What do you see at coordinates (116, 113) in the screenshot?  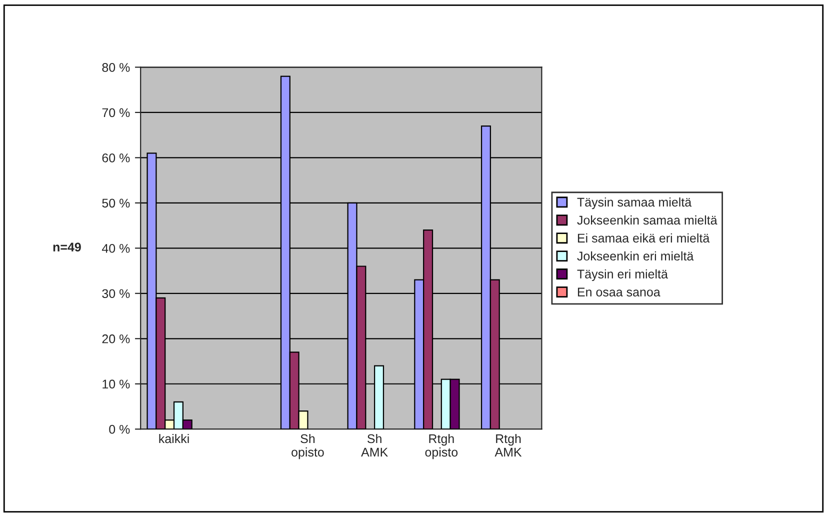 I see `y-tick-label: 70 %` at bounding box center [116, 113].